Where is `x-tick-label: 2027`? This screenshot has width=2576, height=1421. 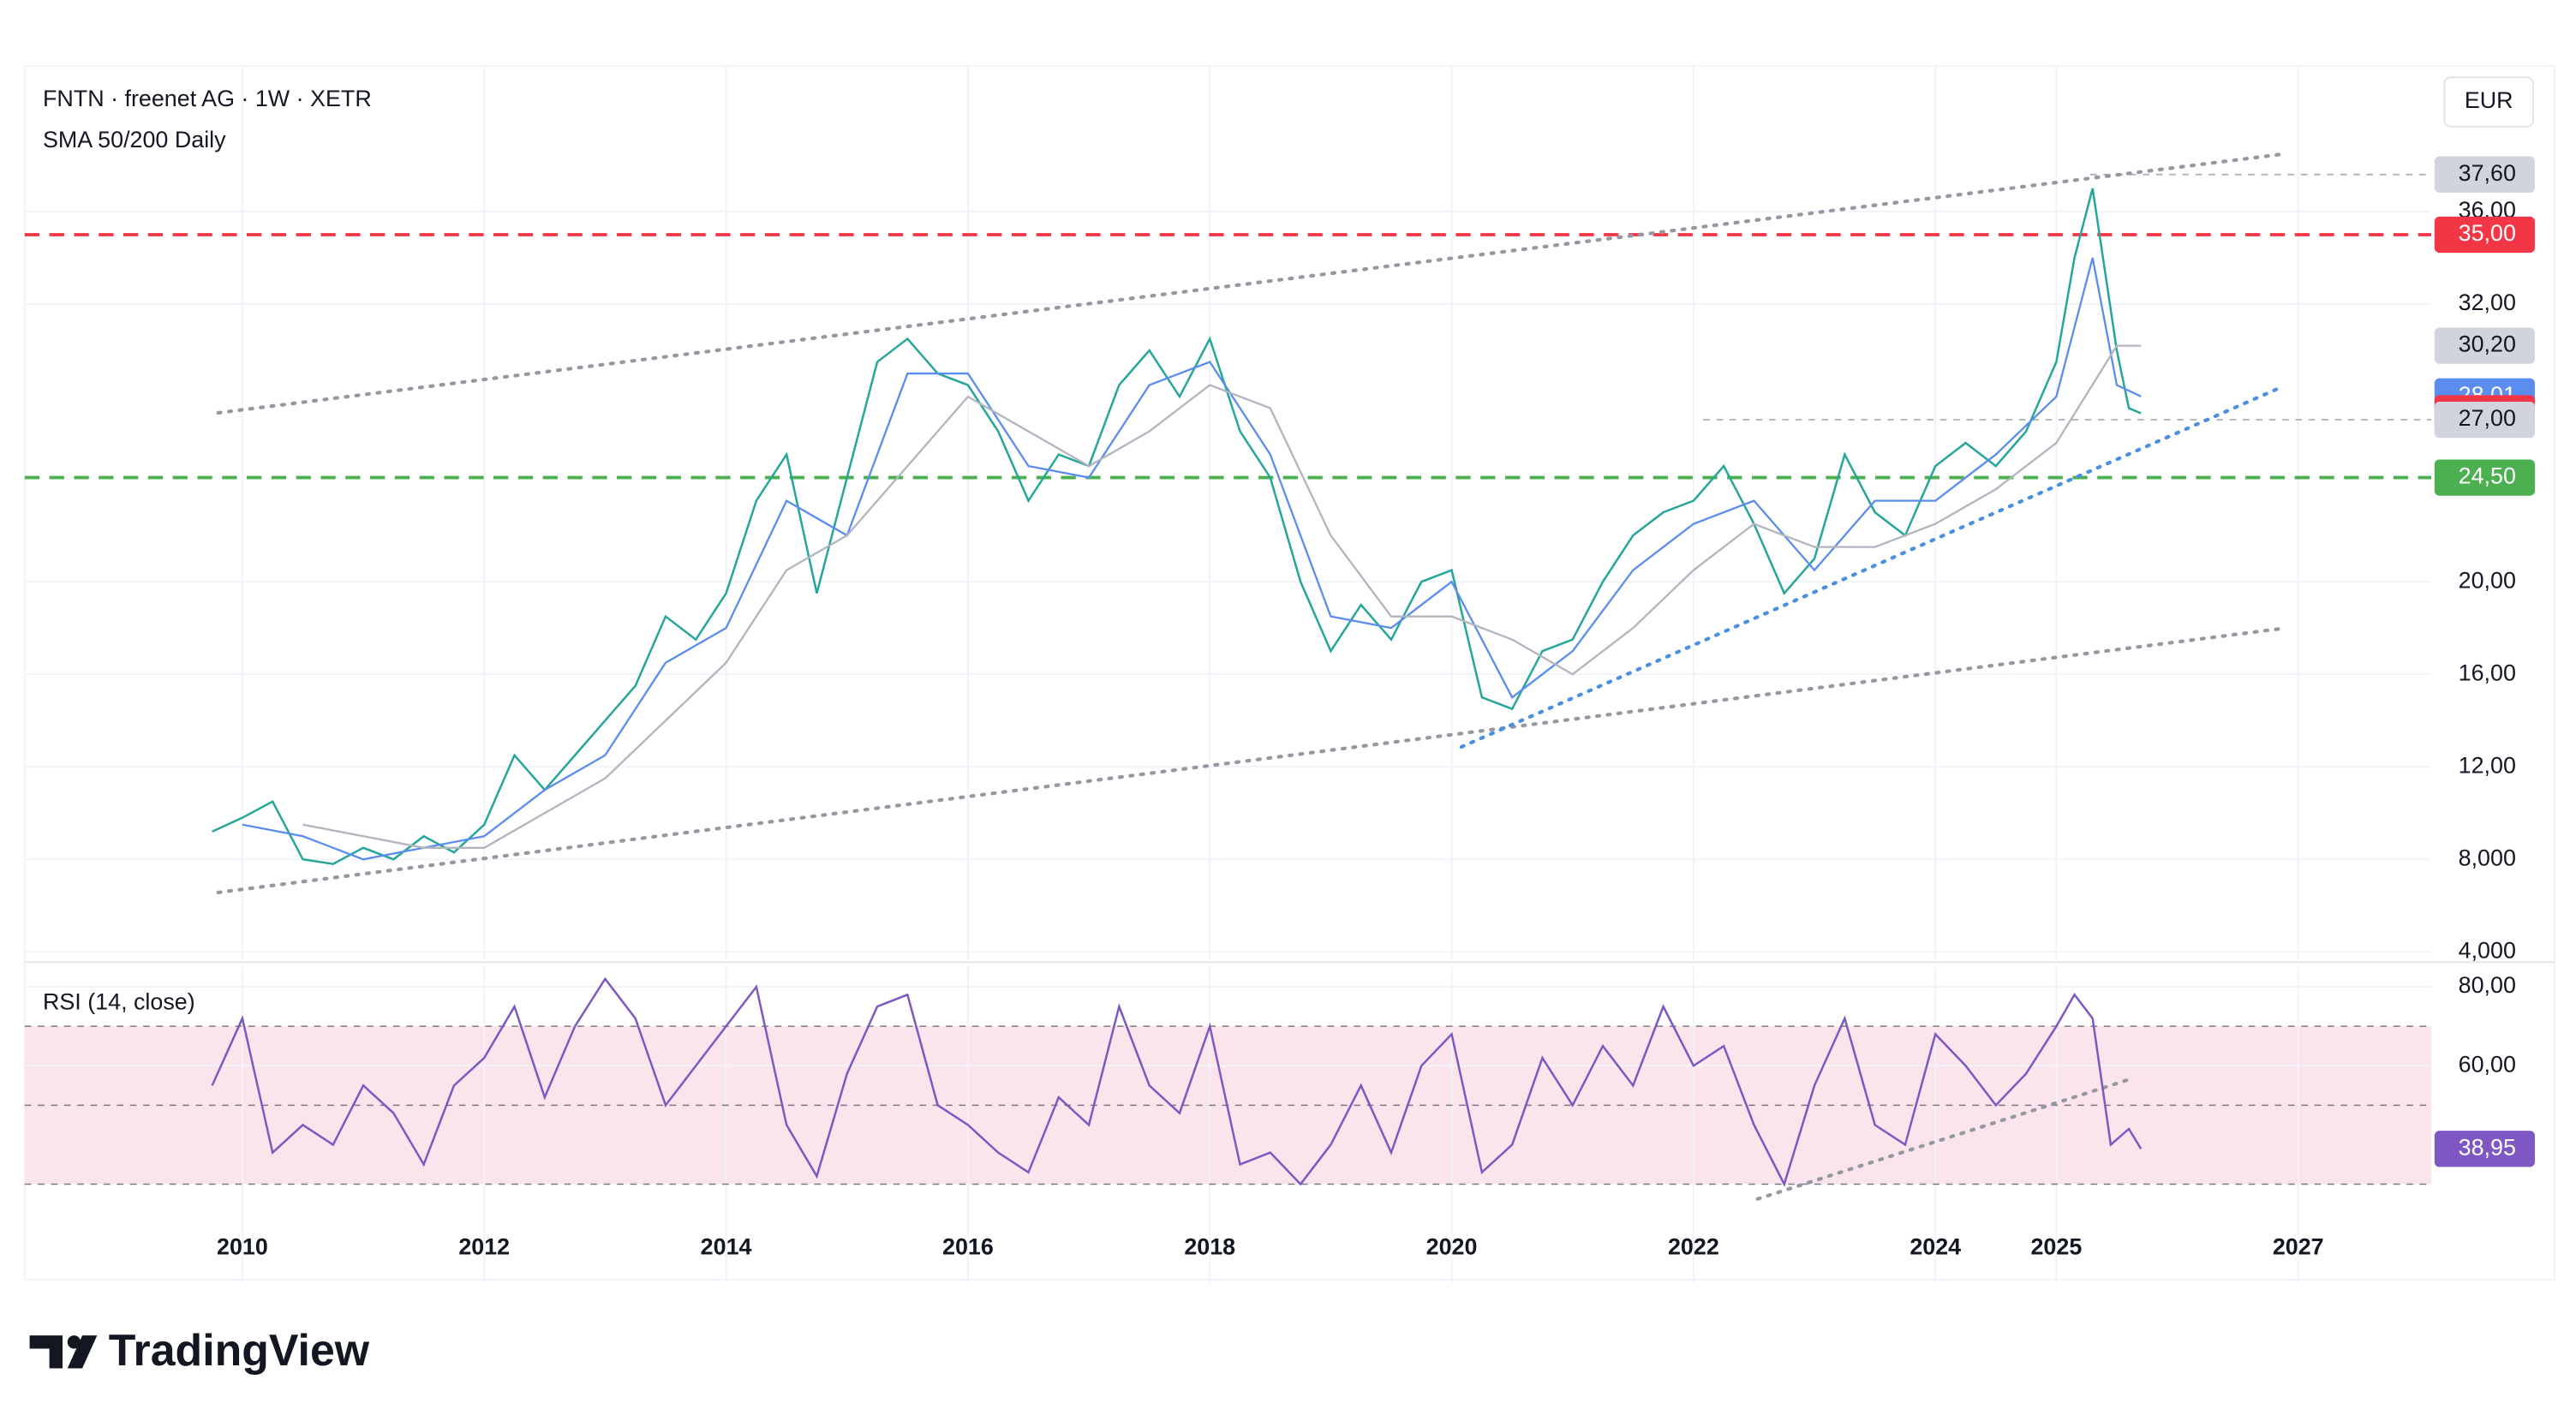
x-tick-label: 2027 is located at coordinates (2299, 1246).